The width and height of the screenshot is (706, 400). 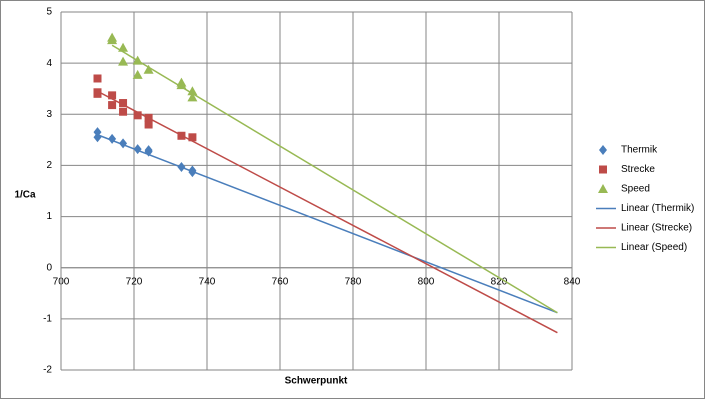 I want to click on y-axis-title: 1/Ca, so click(x=25, y=195).